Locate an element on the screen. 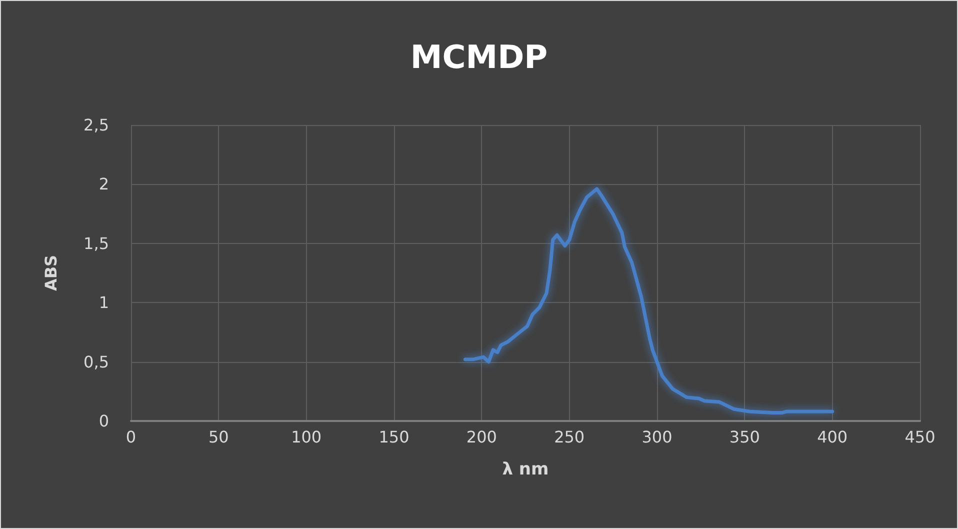  x-tick-label: 200 is located at coordinates (481, 437).